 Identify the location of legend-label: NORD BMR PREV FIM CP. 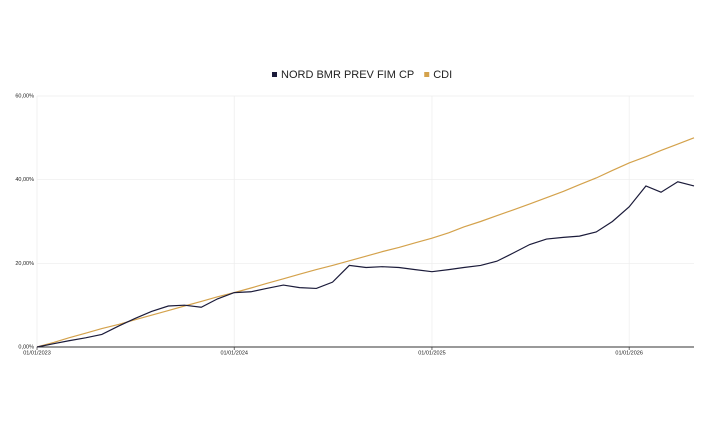
(347, 75).